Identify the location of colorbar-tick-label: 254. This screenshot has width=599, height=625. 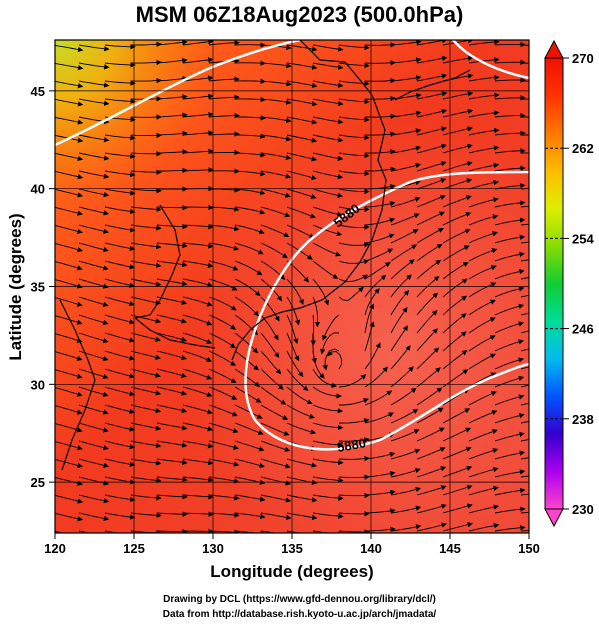
(583, 238).